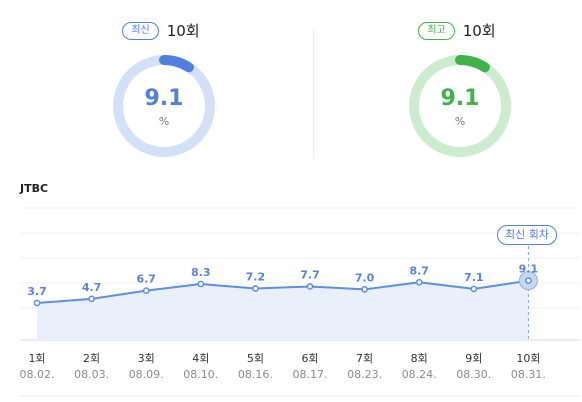 This screenshot has height=402, width=582. I want to click on latest-rating-header: 최신 10회, so click(161, 30).